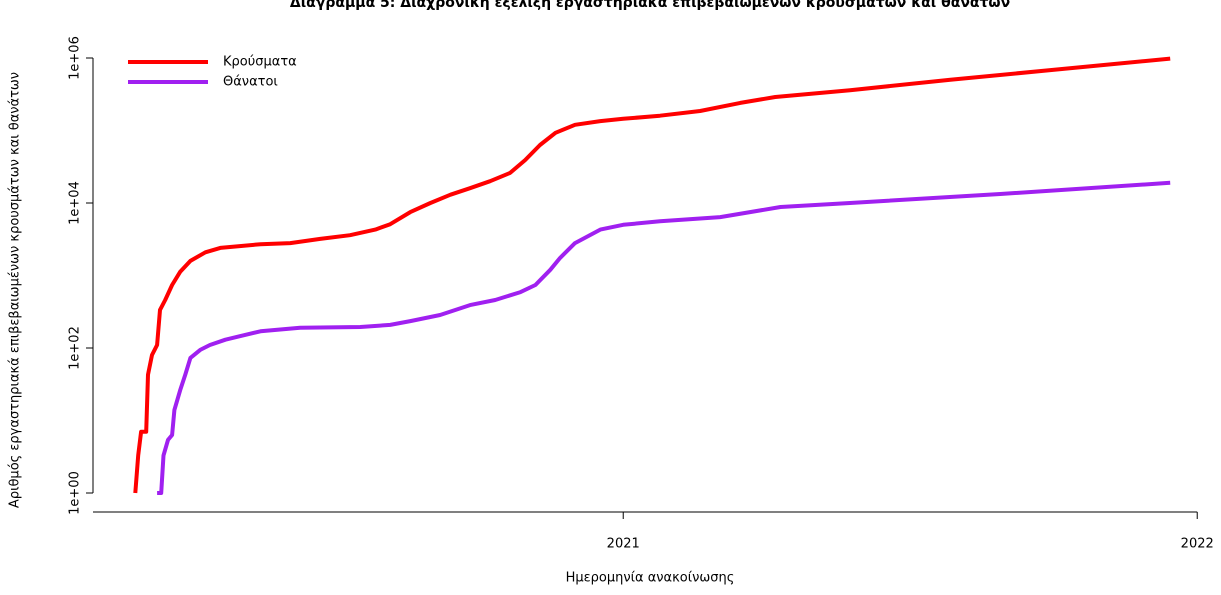  Describe the element at coordinates (1197, 544) in the screenshot. I see `x-tick-label: 2022` at that location.